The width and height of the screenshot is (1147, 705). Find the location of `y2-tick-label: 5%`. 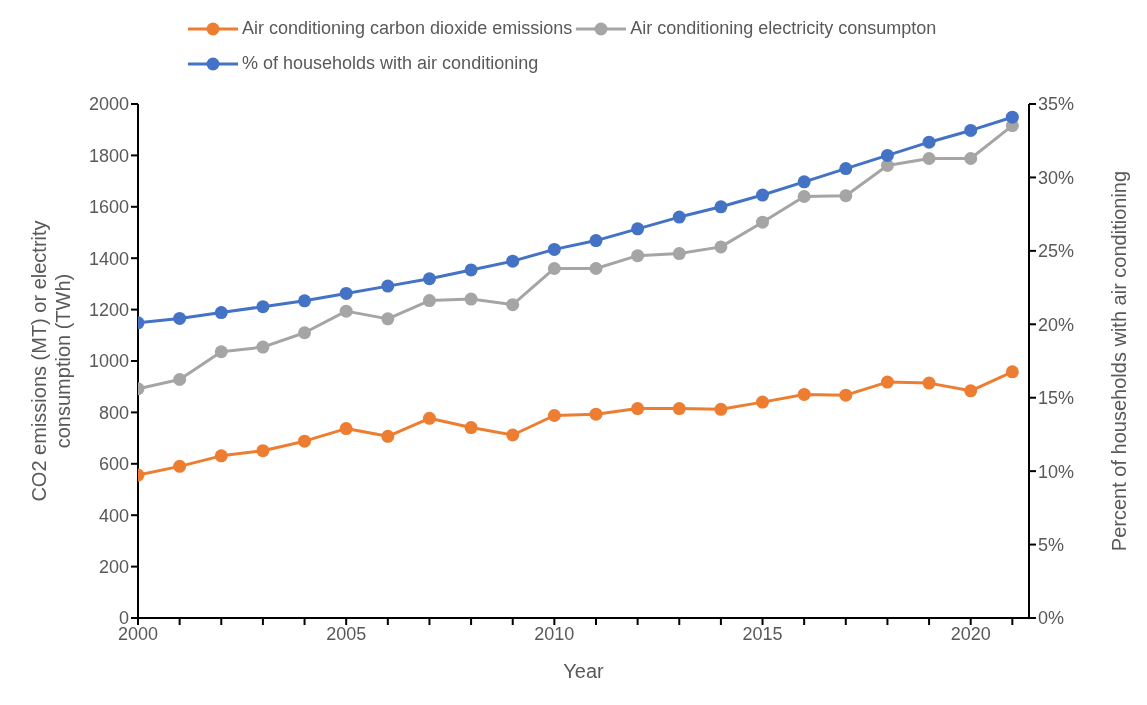

y2-tick-label: 5% is located at coordinates (1051, 544).